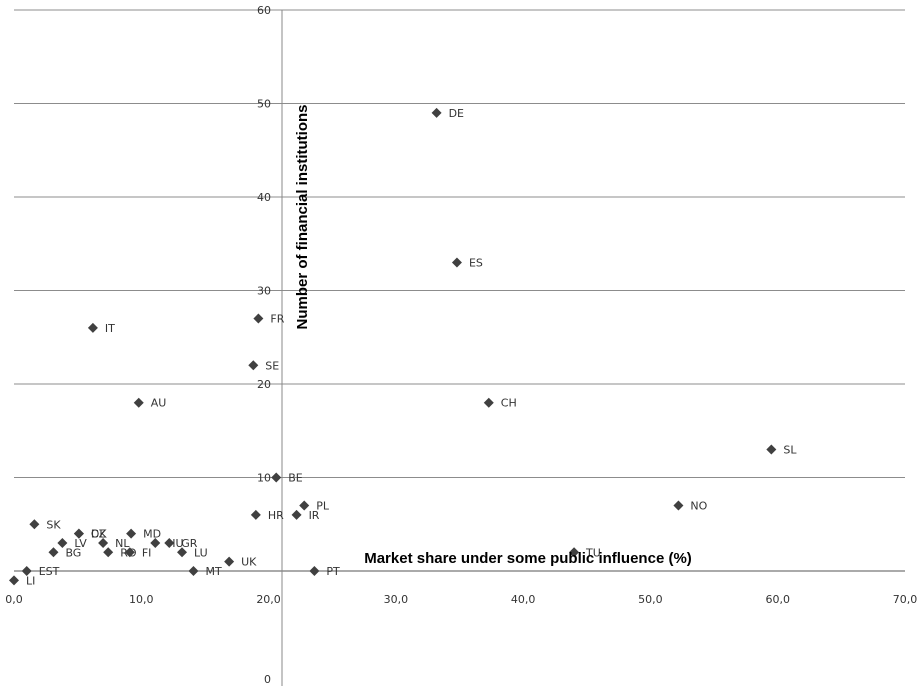 The width and height of the screenshot is (922, 686). What do you see at coordinates (333, 571) in the screenshot?
I see `point-label: PT` at bounding box center [333, 571].